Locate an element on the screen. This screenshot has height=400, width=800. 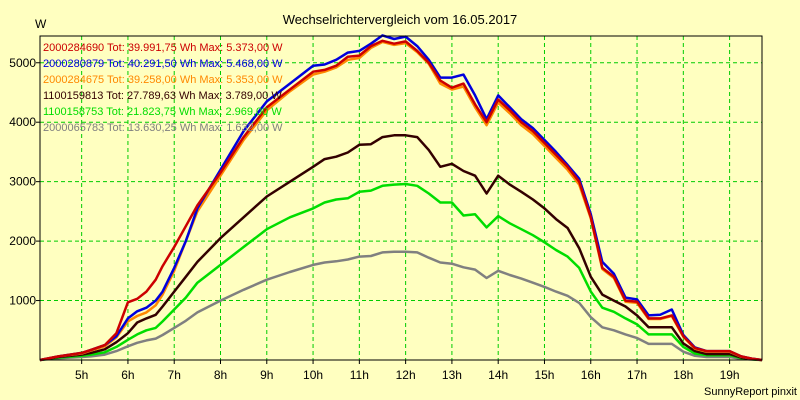
x-tick-label: 9h is located at coordinates (266, 375).